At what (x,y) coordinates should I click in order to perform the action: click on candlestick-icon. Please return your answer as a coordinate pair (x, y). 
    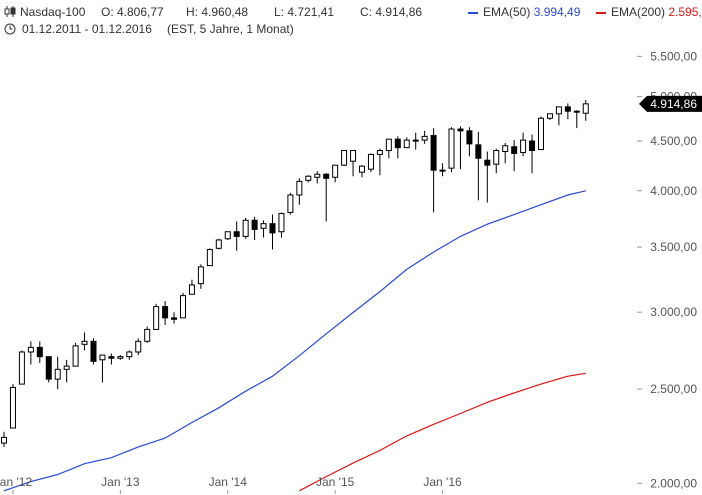
    Looking at the image, I should click on (10, 11).